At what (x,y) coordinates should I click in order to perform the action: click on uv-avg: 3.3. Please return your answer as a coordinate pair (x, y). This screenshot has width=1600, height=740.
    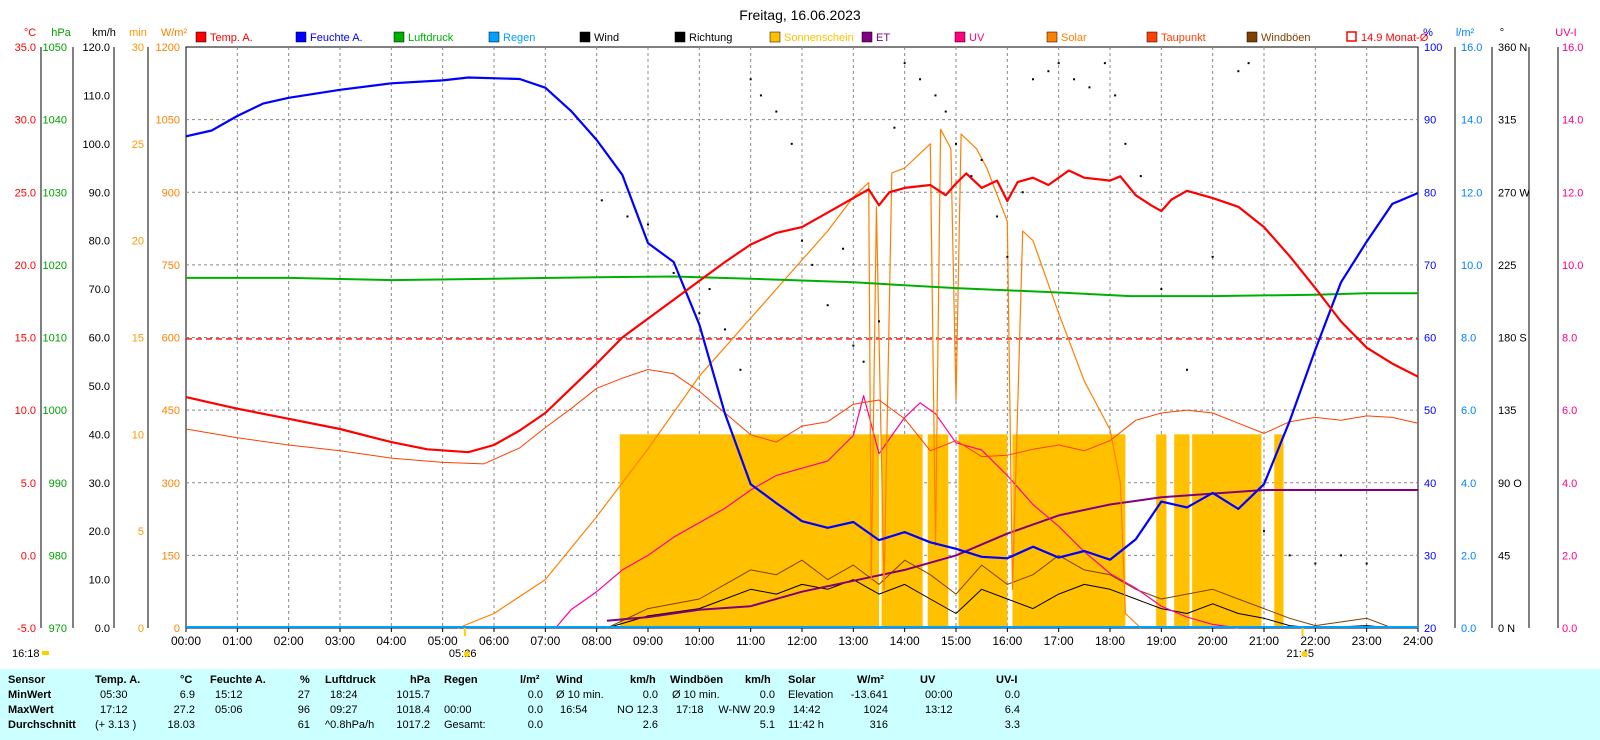
    Looking at the image, I should click on (1012, 725).